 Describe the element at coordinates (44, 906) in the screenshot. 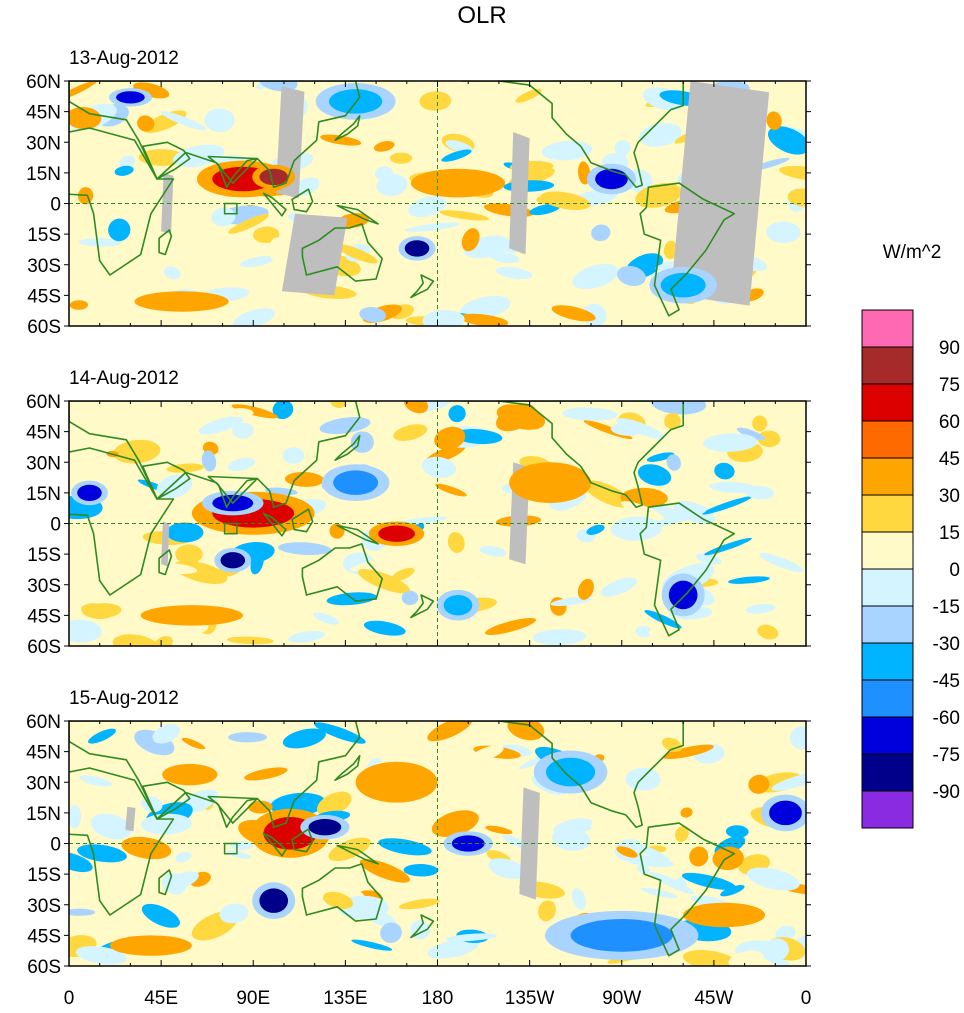

I see `lat-tick-label: 30S` at that location.